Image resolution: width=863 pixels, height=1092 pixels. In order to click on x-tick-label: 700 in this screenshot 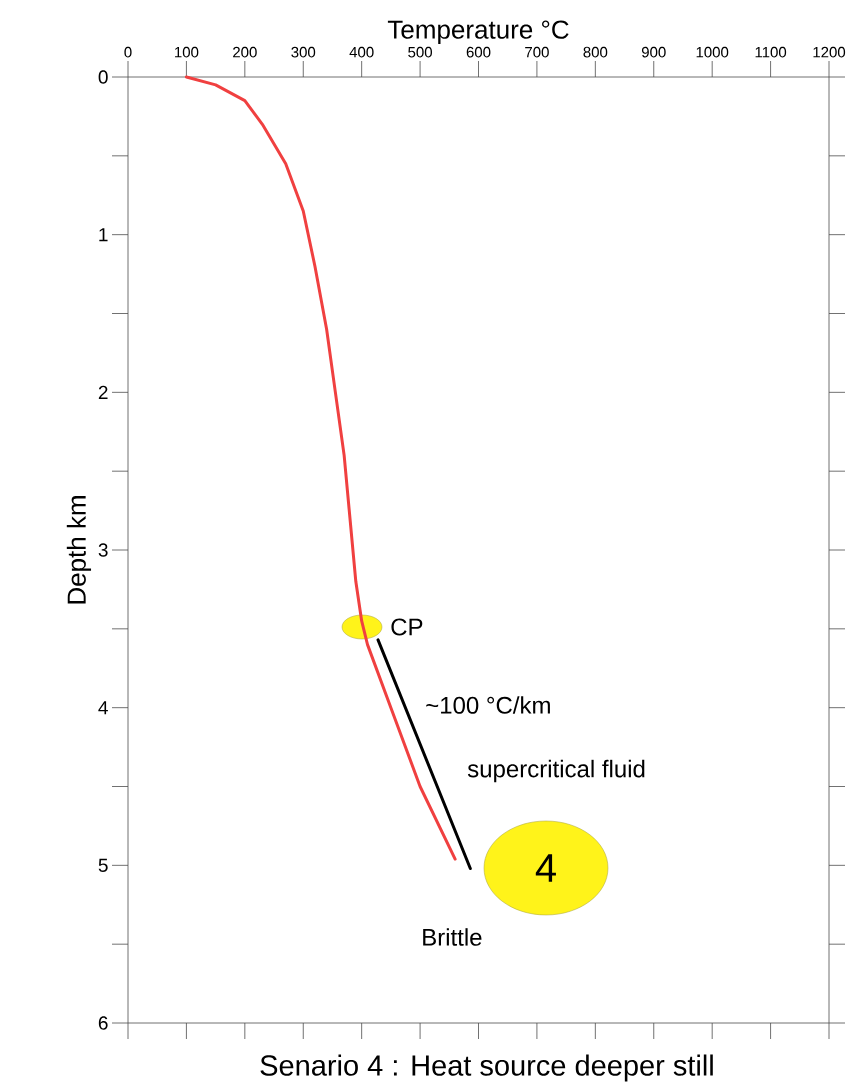, I will do `click(537, 52)`.